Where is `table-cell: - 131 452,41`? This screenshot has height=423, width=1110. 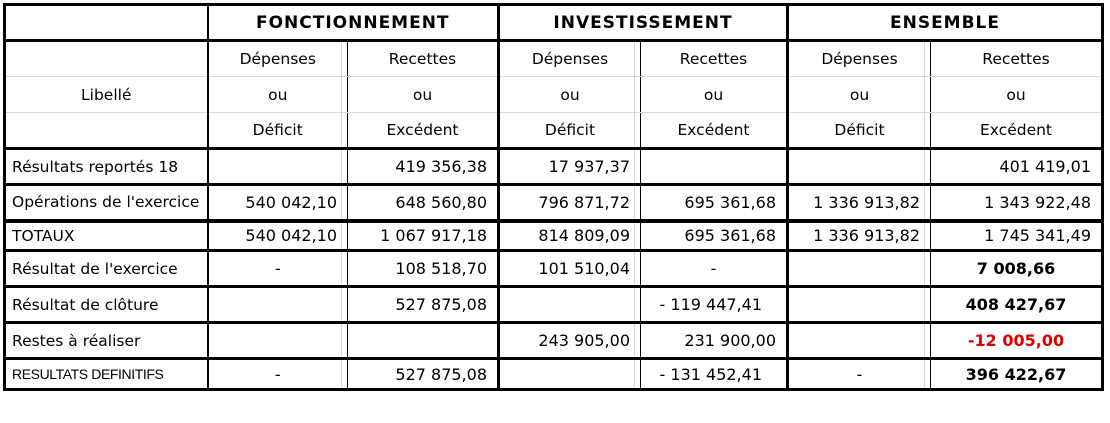
table-cell: - 131 452,41 is located at coordinates (714, 374).